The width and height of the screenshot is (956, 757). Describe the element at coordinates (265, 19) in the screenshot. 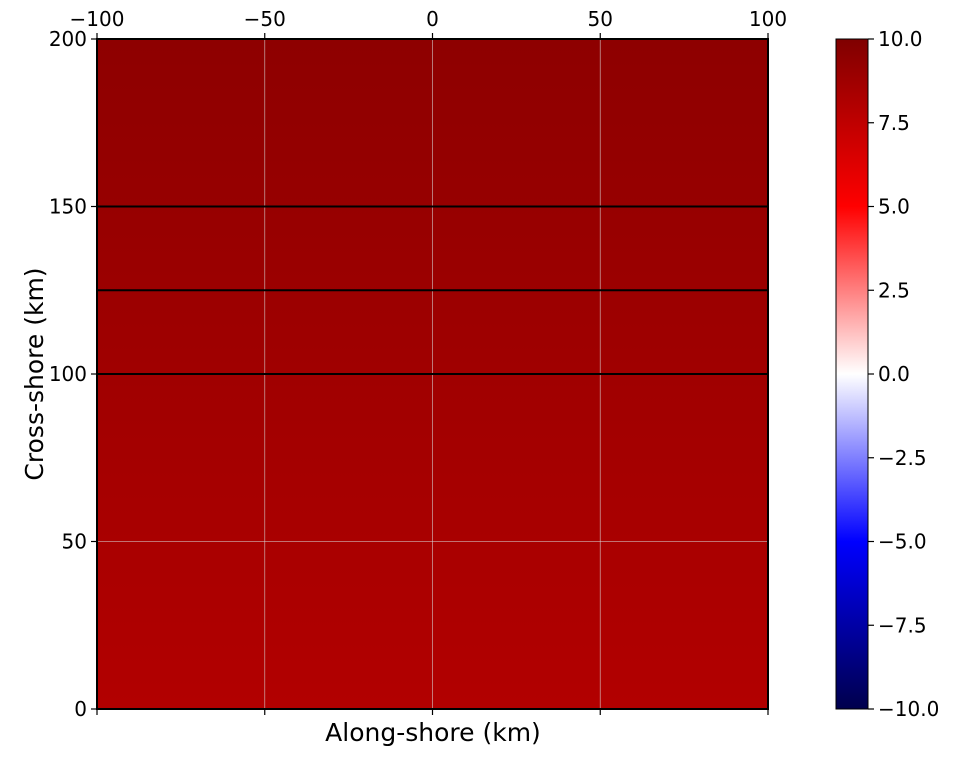

I see `x-tick-label: −50` at that location.